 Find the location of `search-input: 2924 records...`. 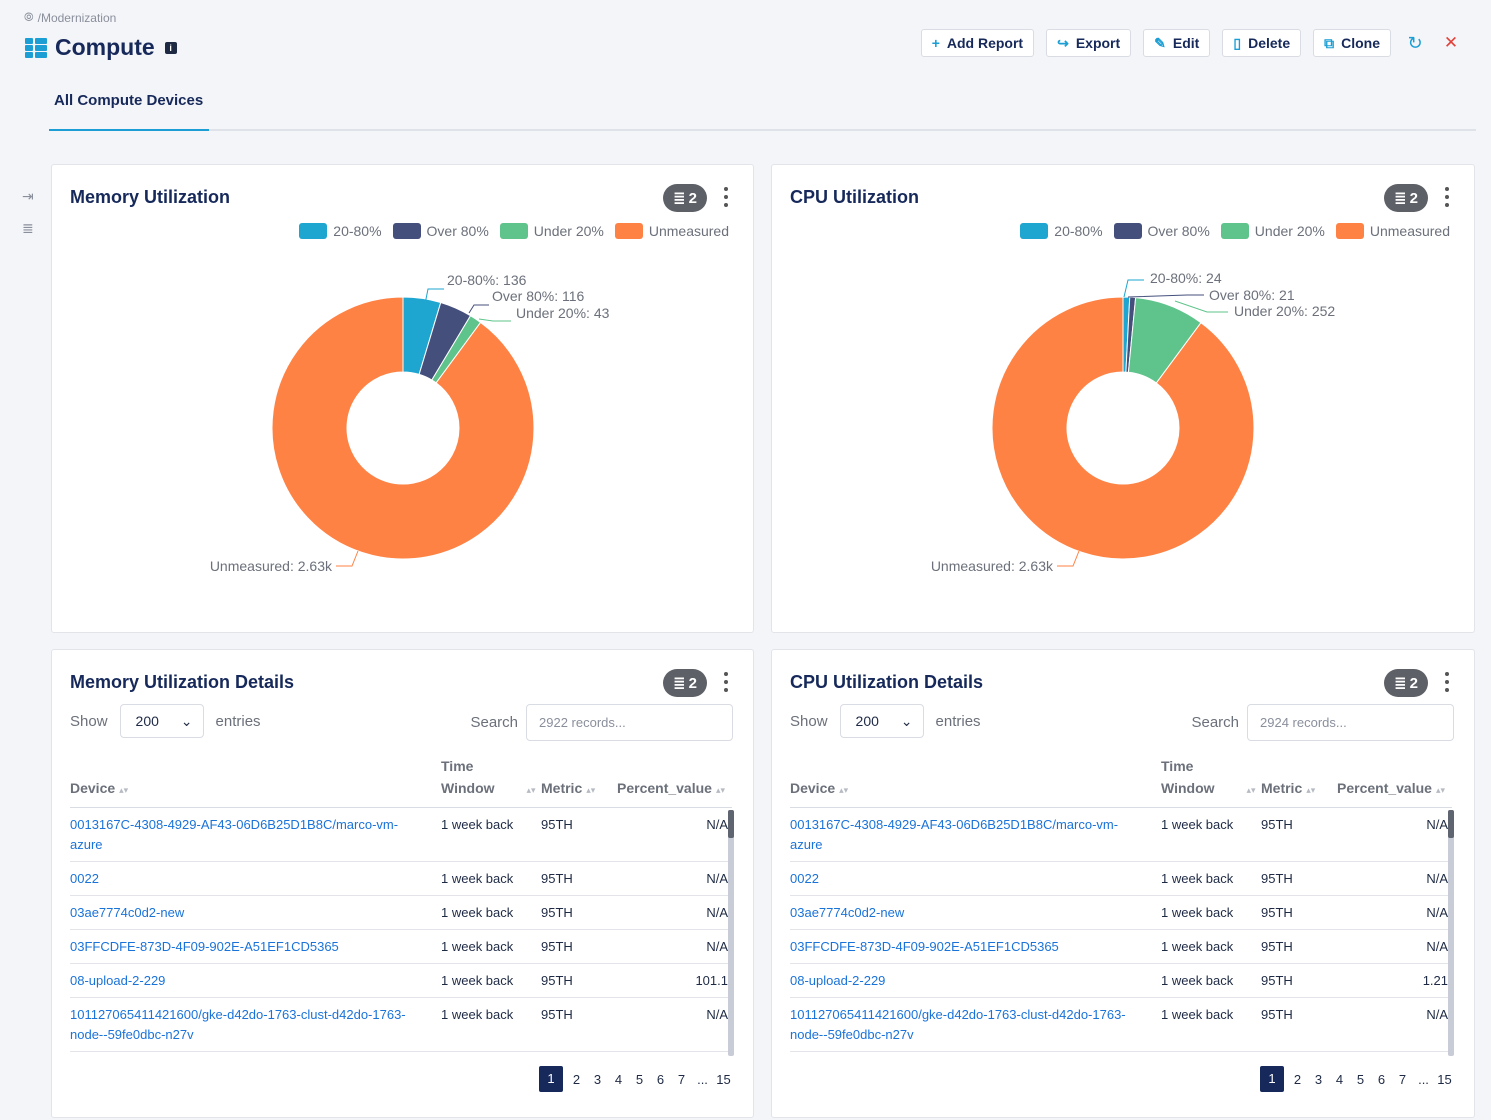

search-input: 2924 records... is located at coordinates (1350, 722).